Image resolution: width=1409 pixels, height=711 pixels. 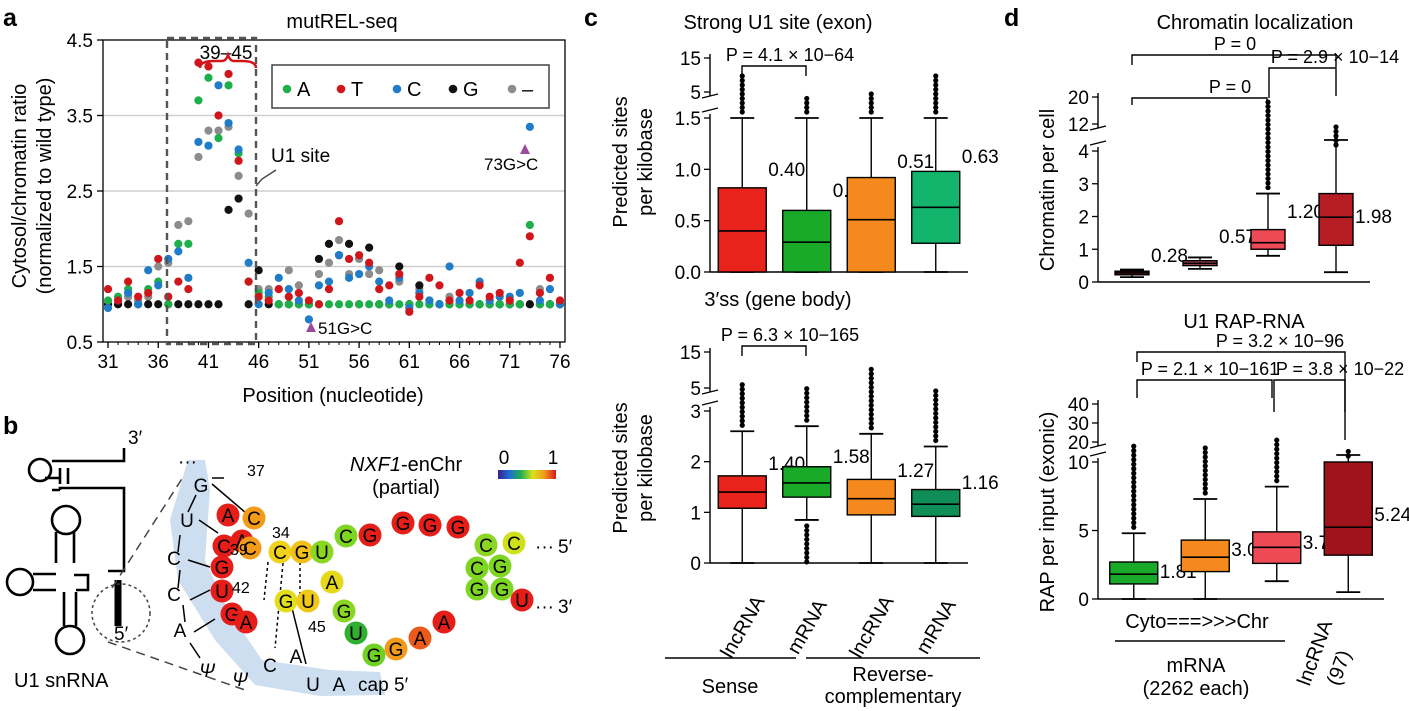 What do you see at coordinates (688, 119) in the screenshot?
I see `y-tick-label: 1.5` at bounding box center [688, 119].